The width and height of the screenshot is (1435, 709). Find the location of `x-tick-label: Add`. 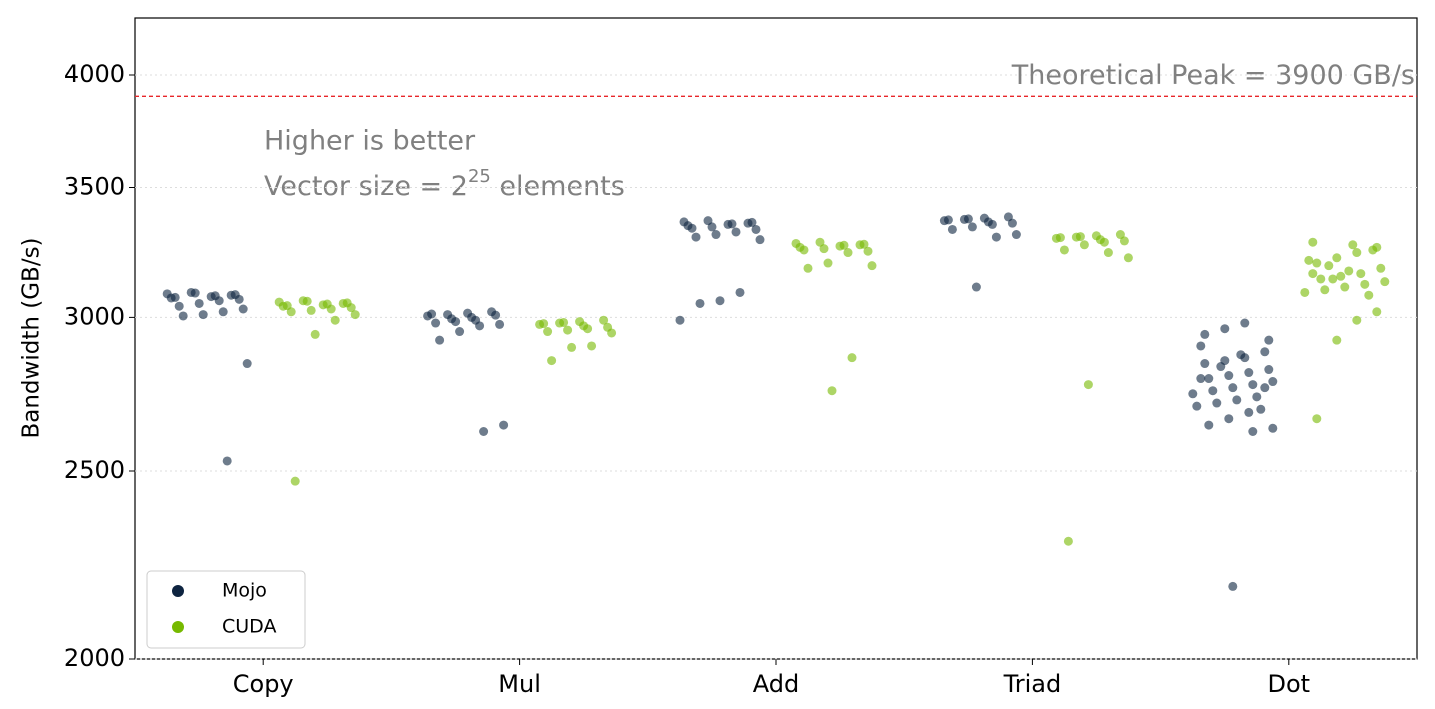

x-tick-label: Add is located at coordinates (776, 684).